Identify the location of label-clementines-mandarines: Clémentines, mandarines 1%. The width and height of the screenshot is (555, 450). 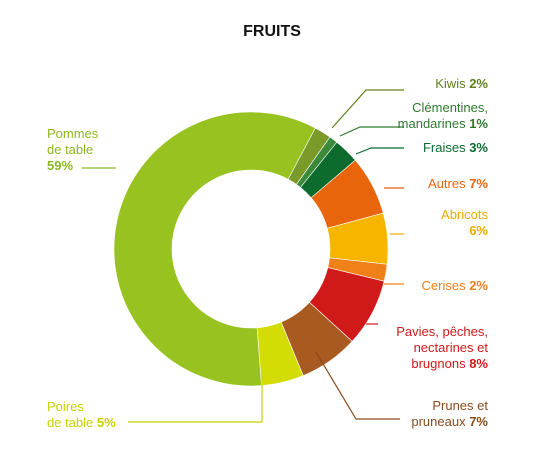
(443, 115).